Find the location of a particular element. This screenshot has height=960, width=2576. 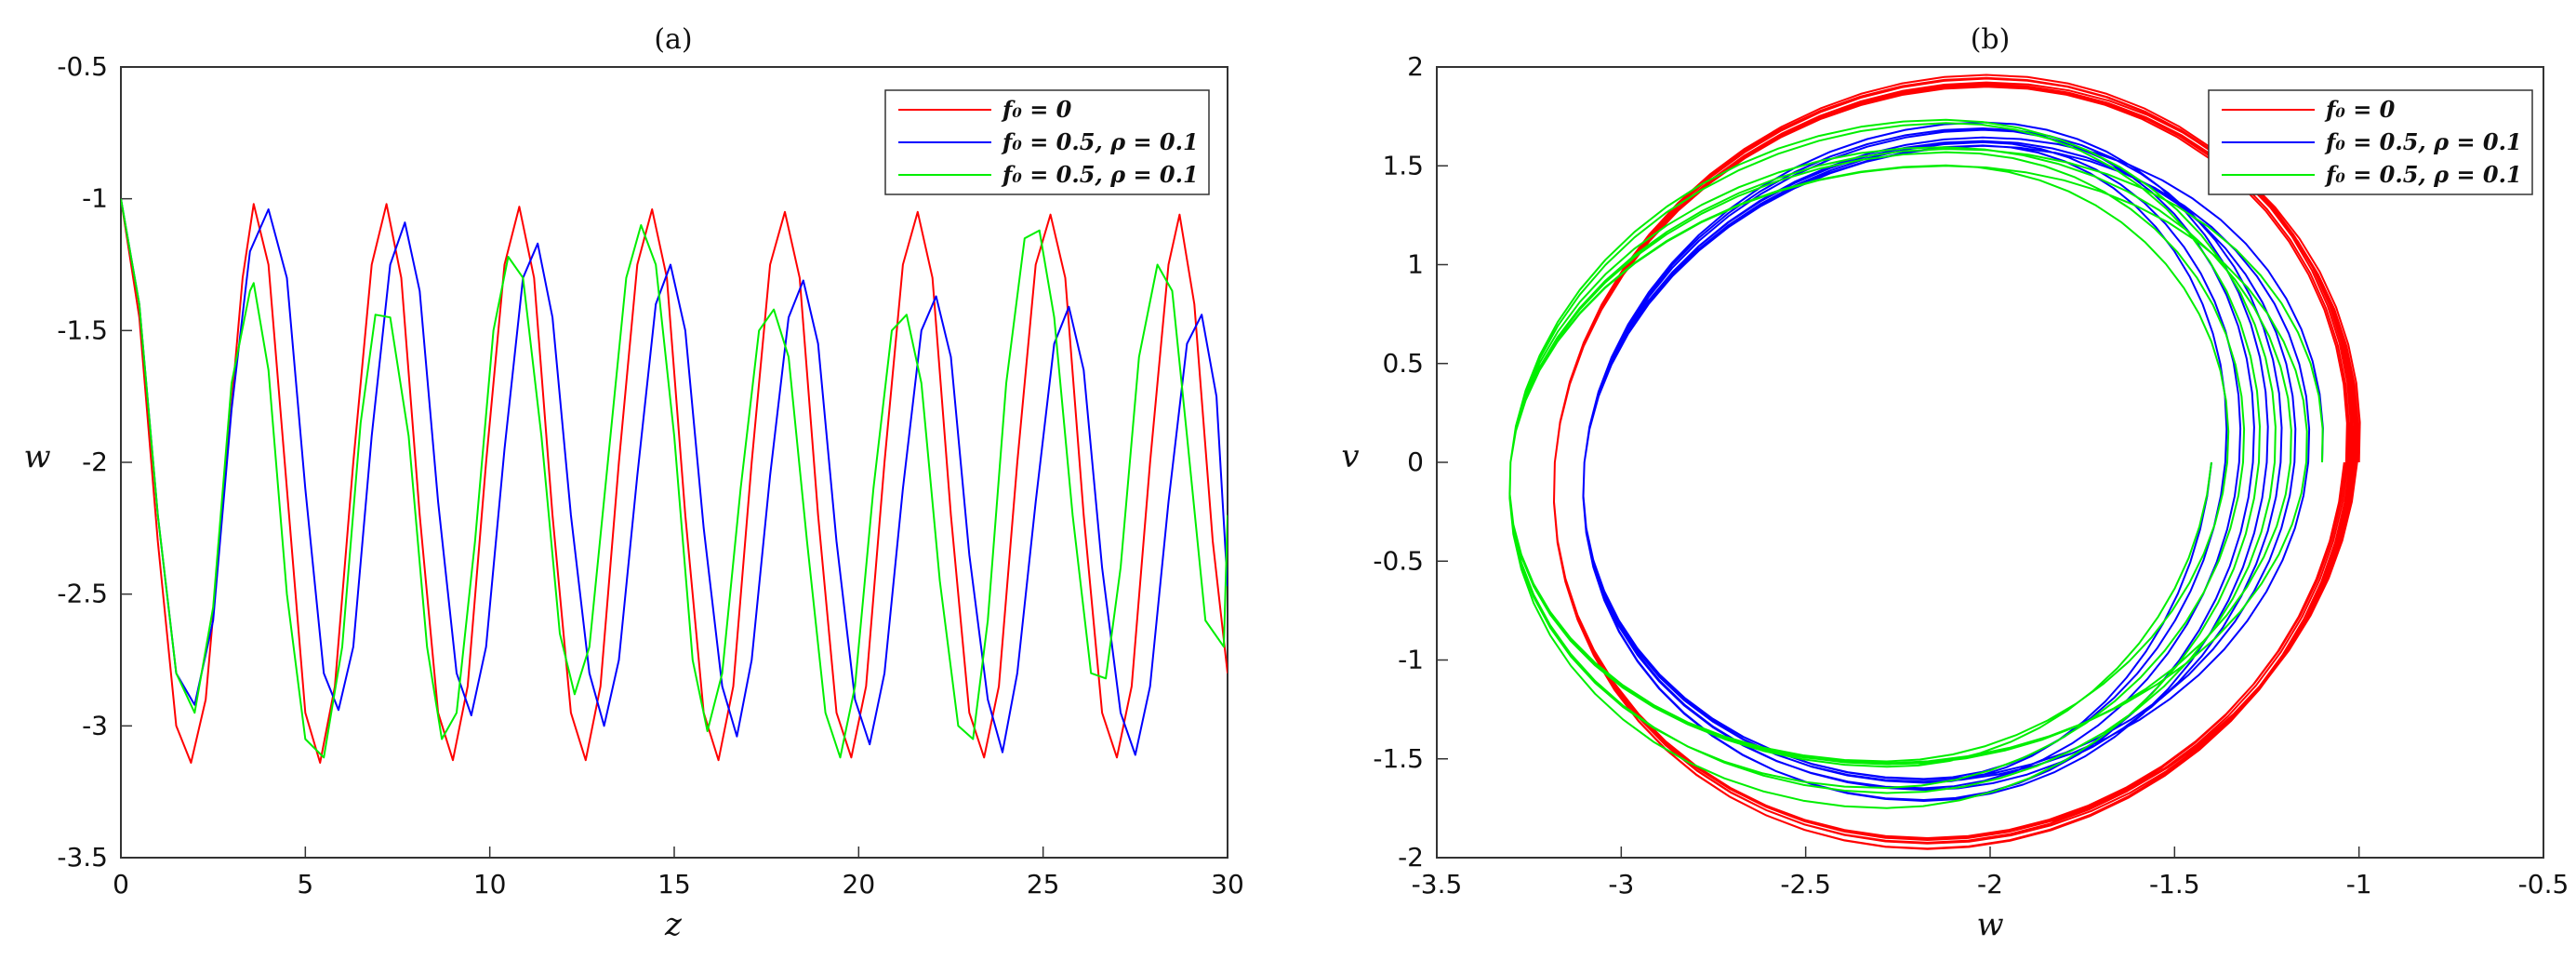

panel-a-ytick-label-4: -2.5 is located at coordinates (82, 594).